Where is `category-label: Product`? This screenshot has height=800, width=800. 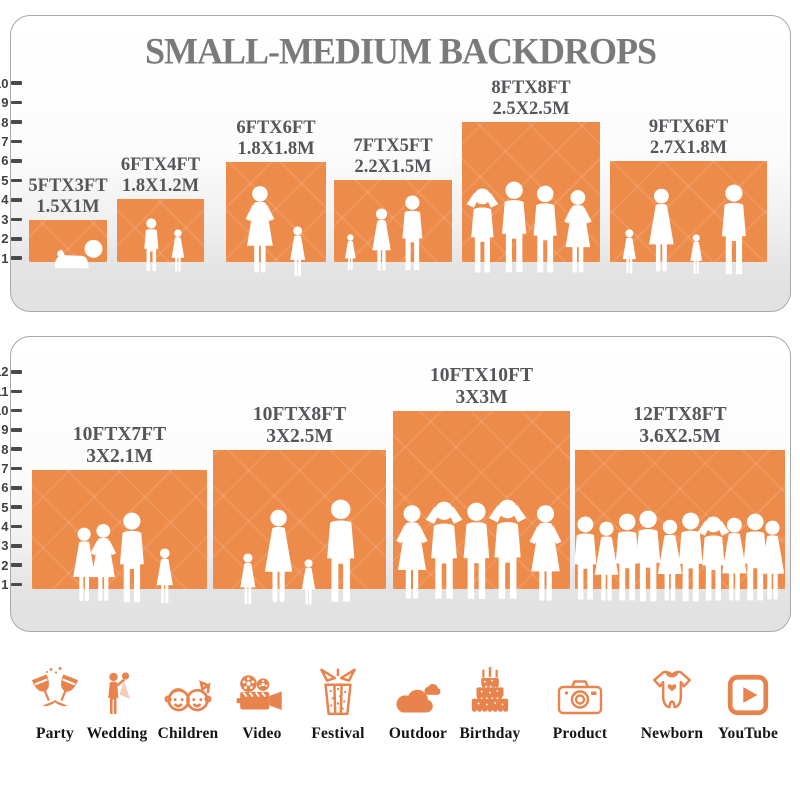 category-label: Product is located at coordinates (580, 733).